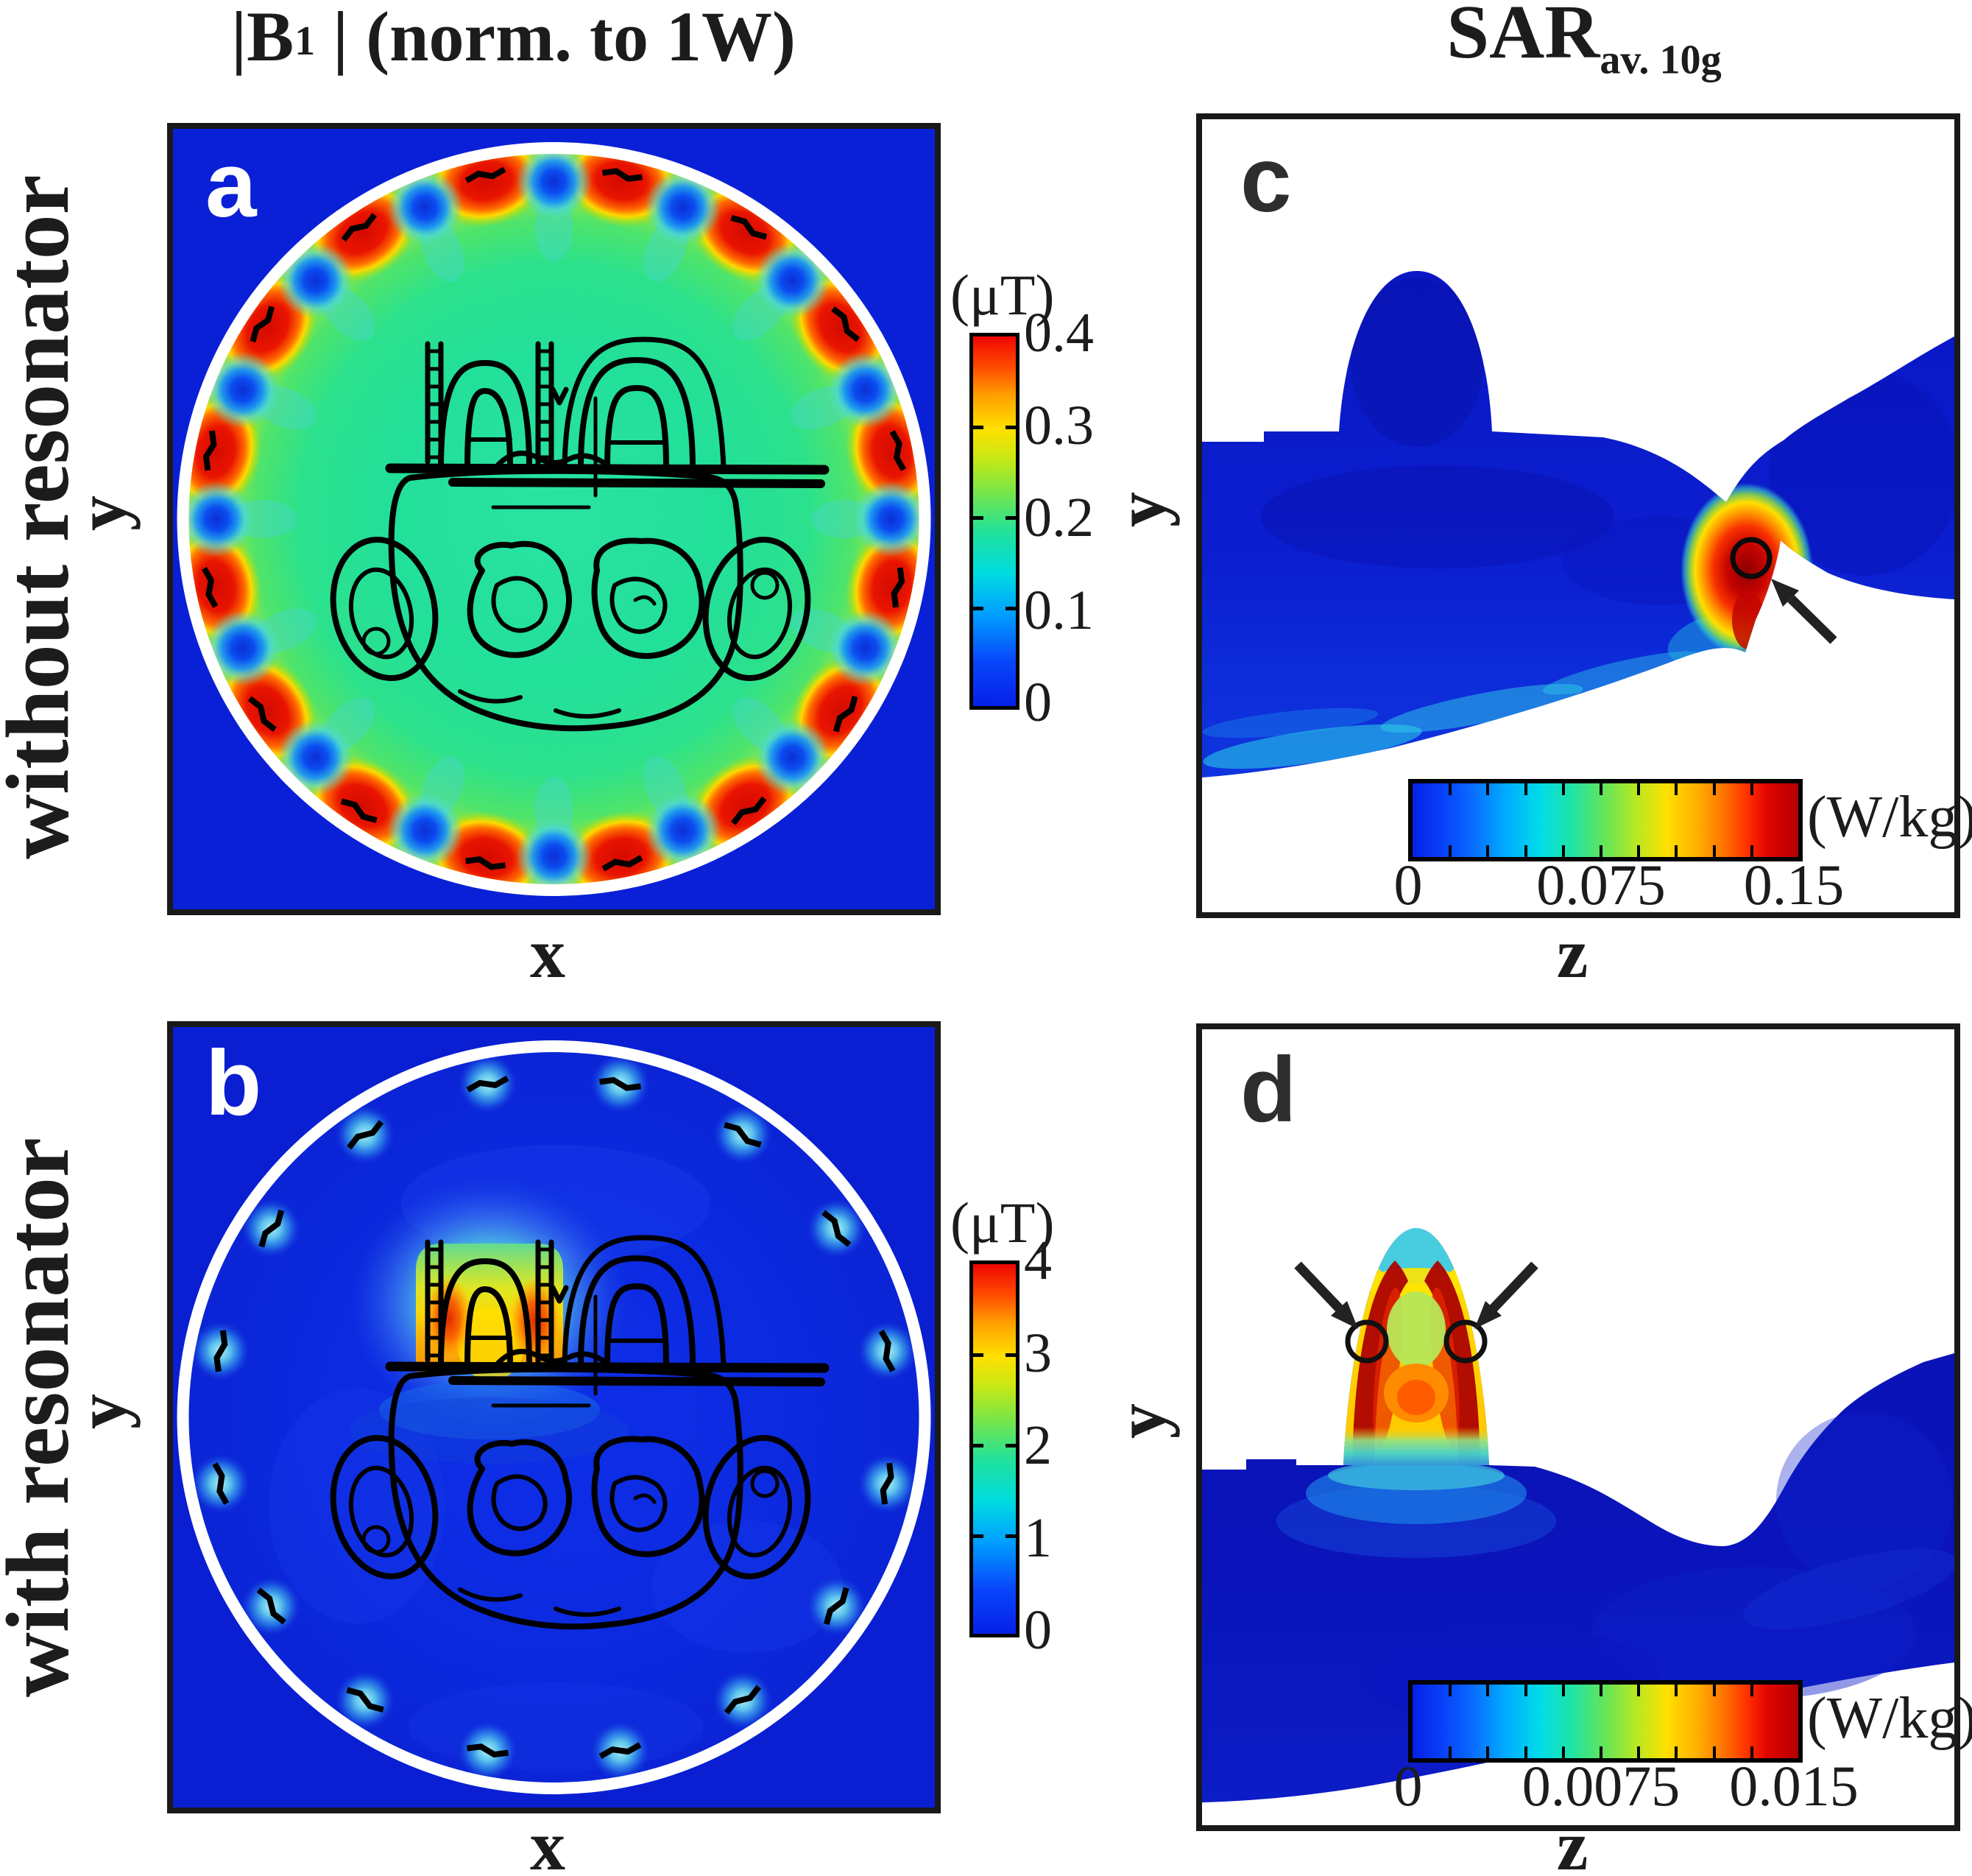 This screenshot has width=1972, height=1876. I want to click on hotspot-arrow-right, so click(1506, 1295).